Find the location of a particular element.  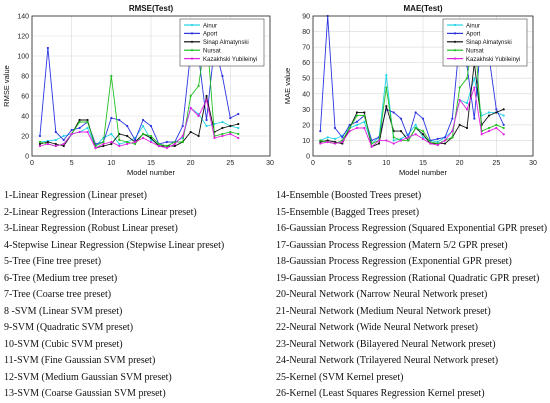

y-tick-label: 80 is located at coordinates (306, 32).